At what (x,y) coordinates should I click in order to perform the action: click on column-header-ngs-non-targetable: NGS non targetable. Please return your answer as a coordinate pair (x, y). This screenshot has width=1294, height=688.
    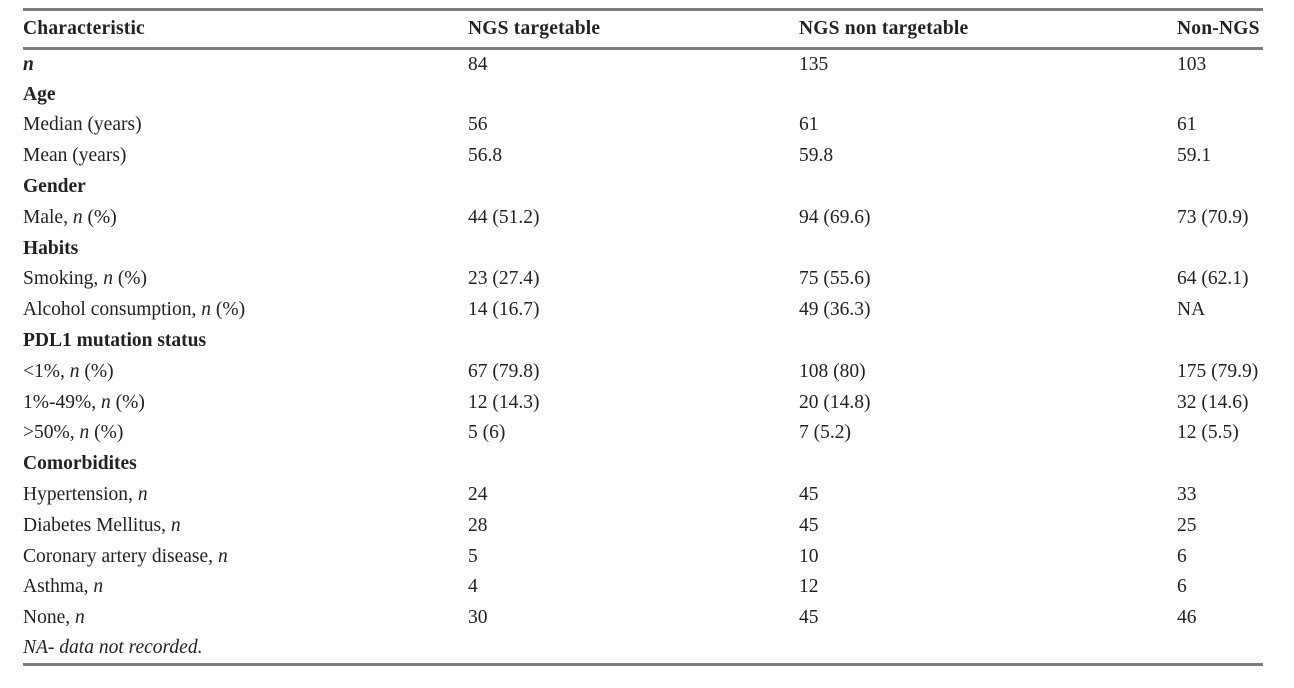
    Looking at the image, I should click on (988, 29).